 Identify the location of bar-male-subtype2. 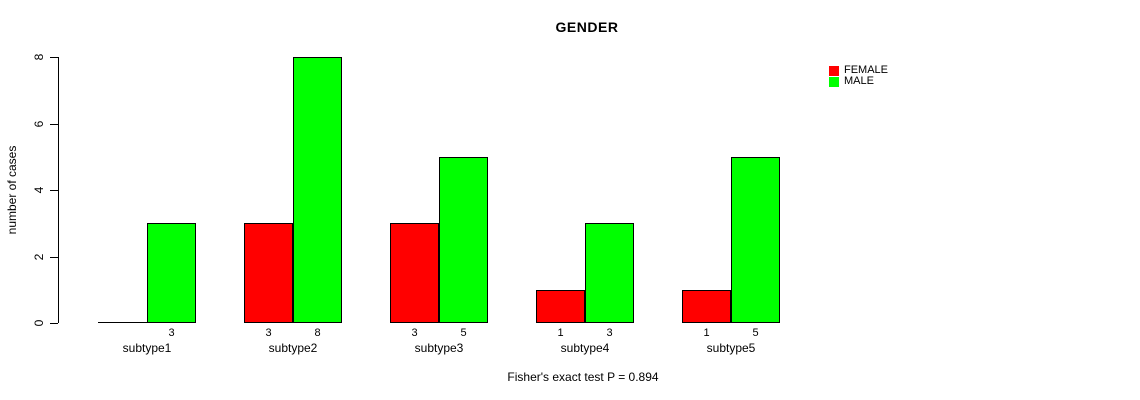
(317, 190).